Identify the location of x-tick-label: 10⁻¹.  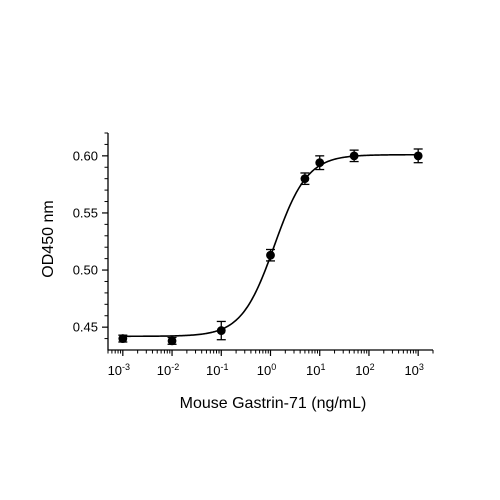
(217, 370).